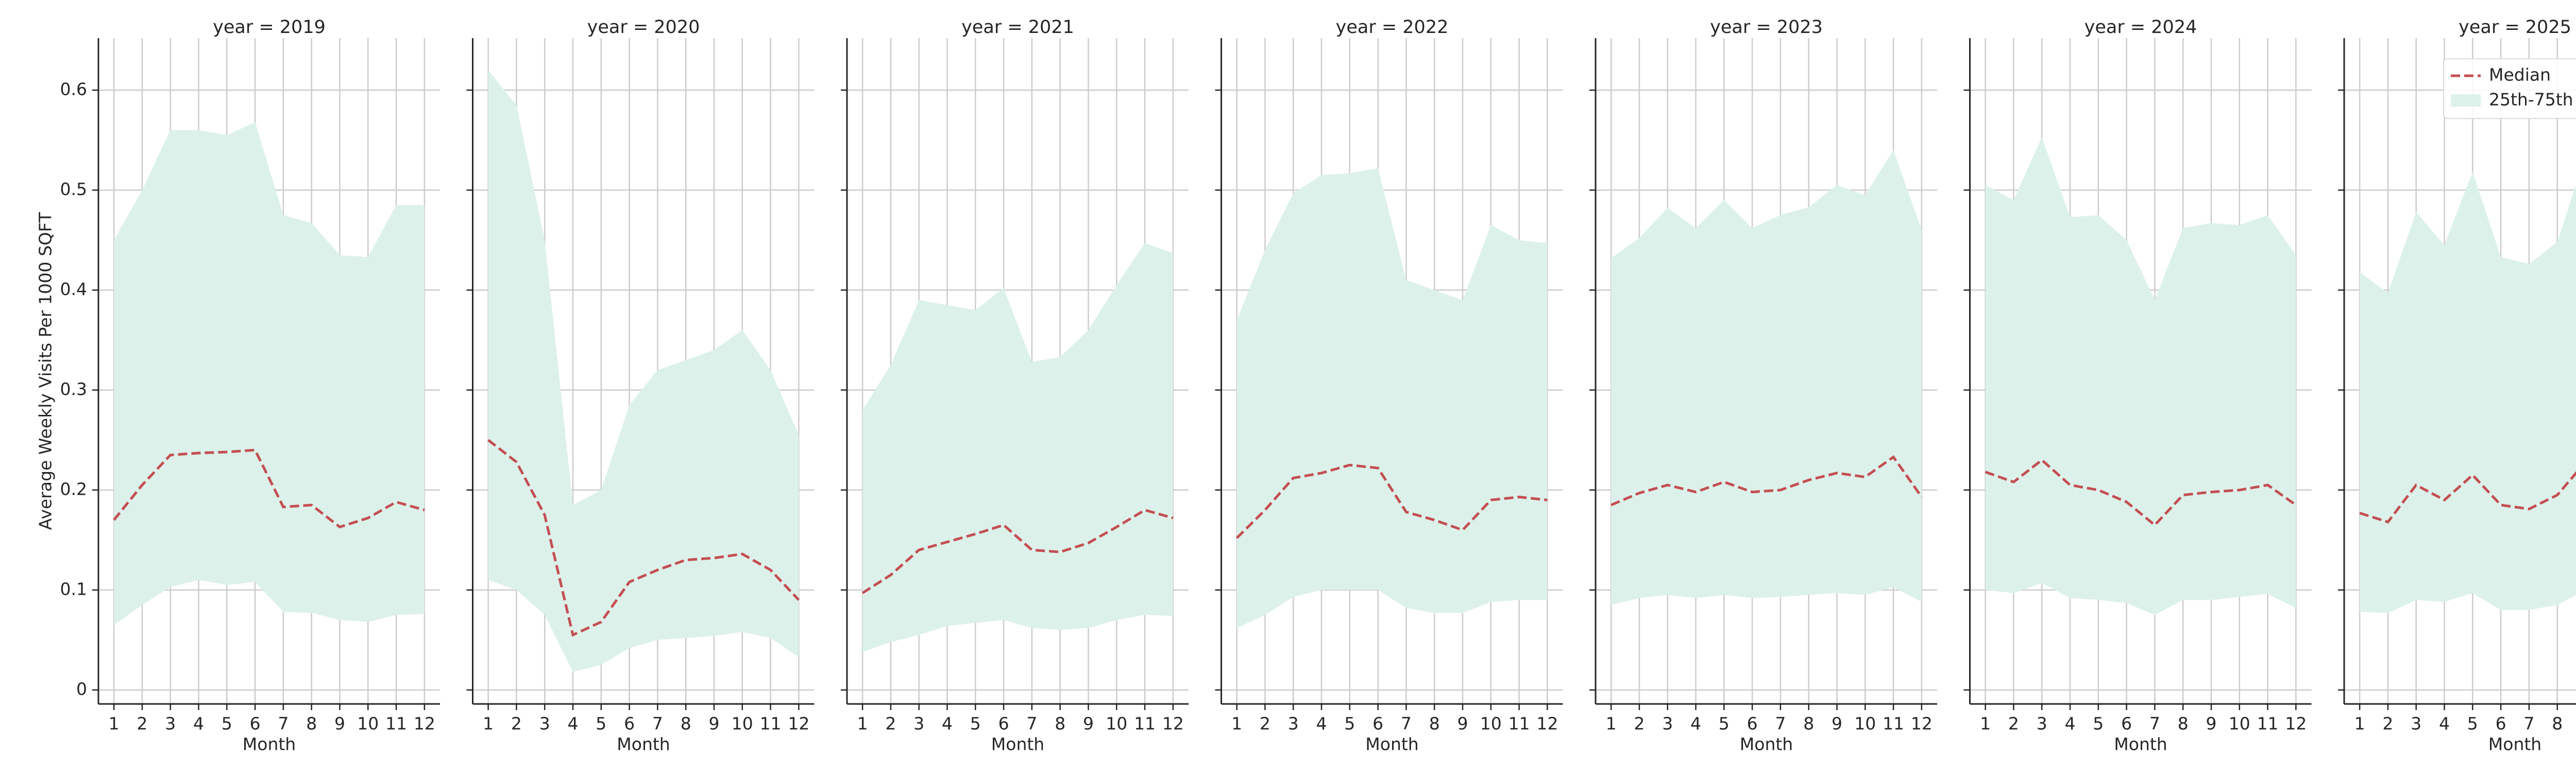 The height and width of the screenshot is (773, 2576). I want to click on panel-title: year = 2024, so click(2140, 27).